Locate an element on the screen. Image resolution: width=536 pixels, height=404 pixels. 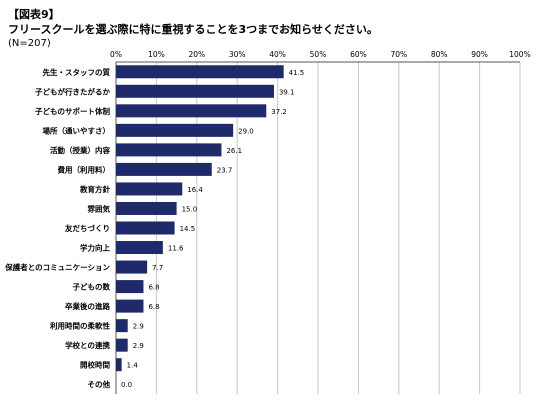
x-tick-label: 10% is located at coordinates (156, 54).